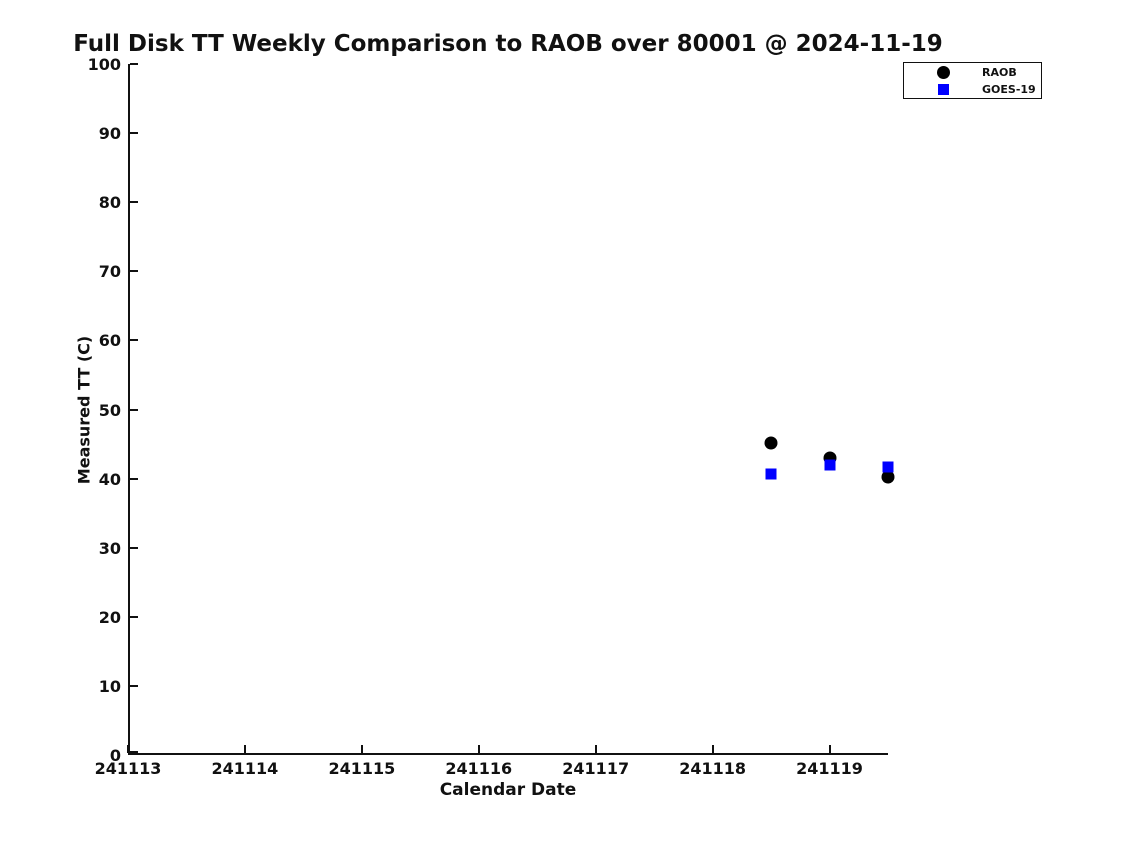  What do you see at coordinates (109, 341) in the screenshot?
I see `y-axis-tick-label: 60` at bounding box center [109, 341].